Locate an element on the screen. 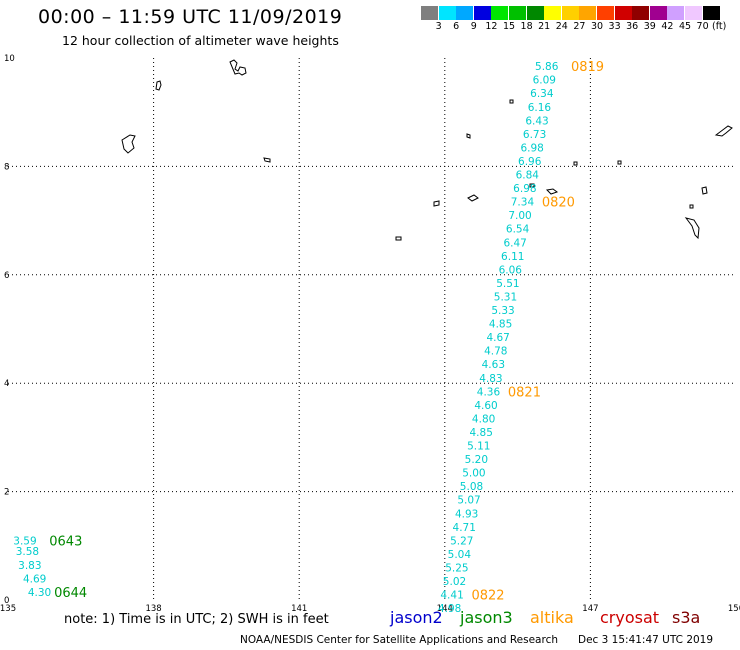  legend-label: 12 is located at coordinates (491, 26).